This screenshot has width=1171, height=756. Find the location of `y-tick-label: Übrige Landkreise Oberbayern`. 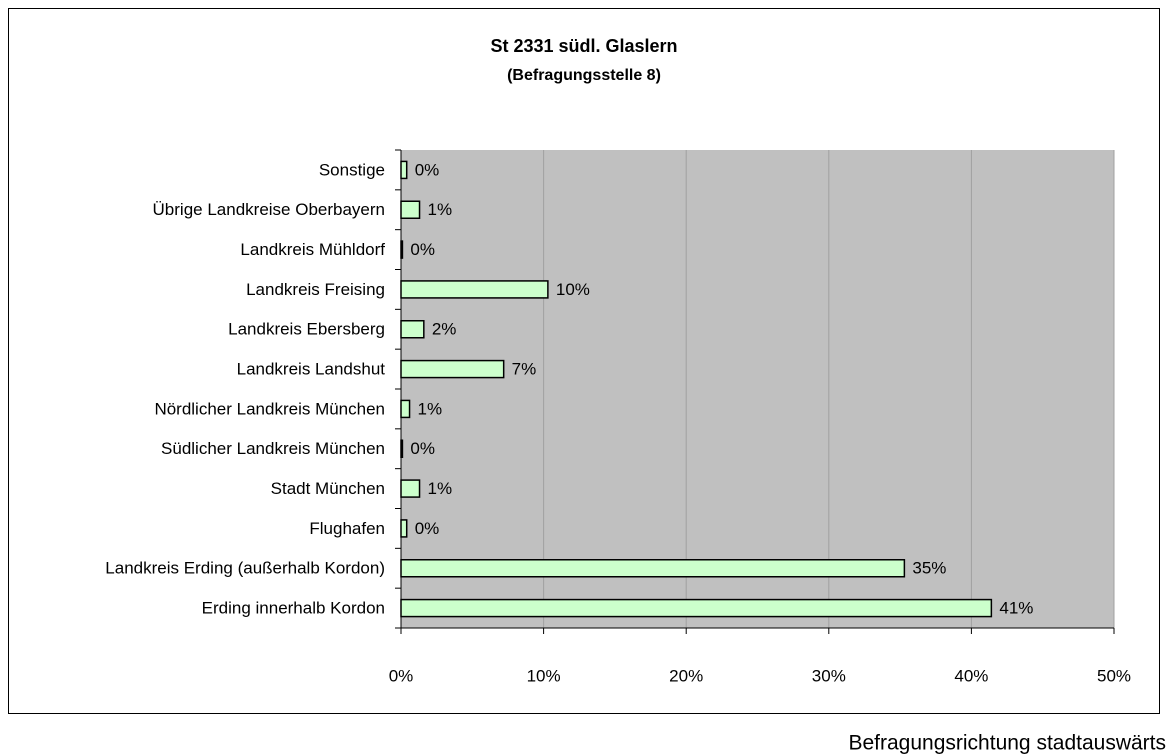

y-tick-label: Übrige Landkreise Oberbayern is located at coordinates (269, 209).